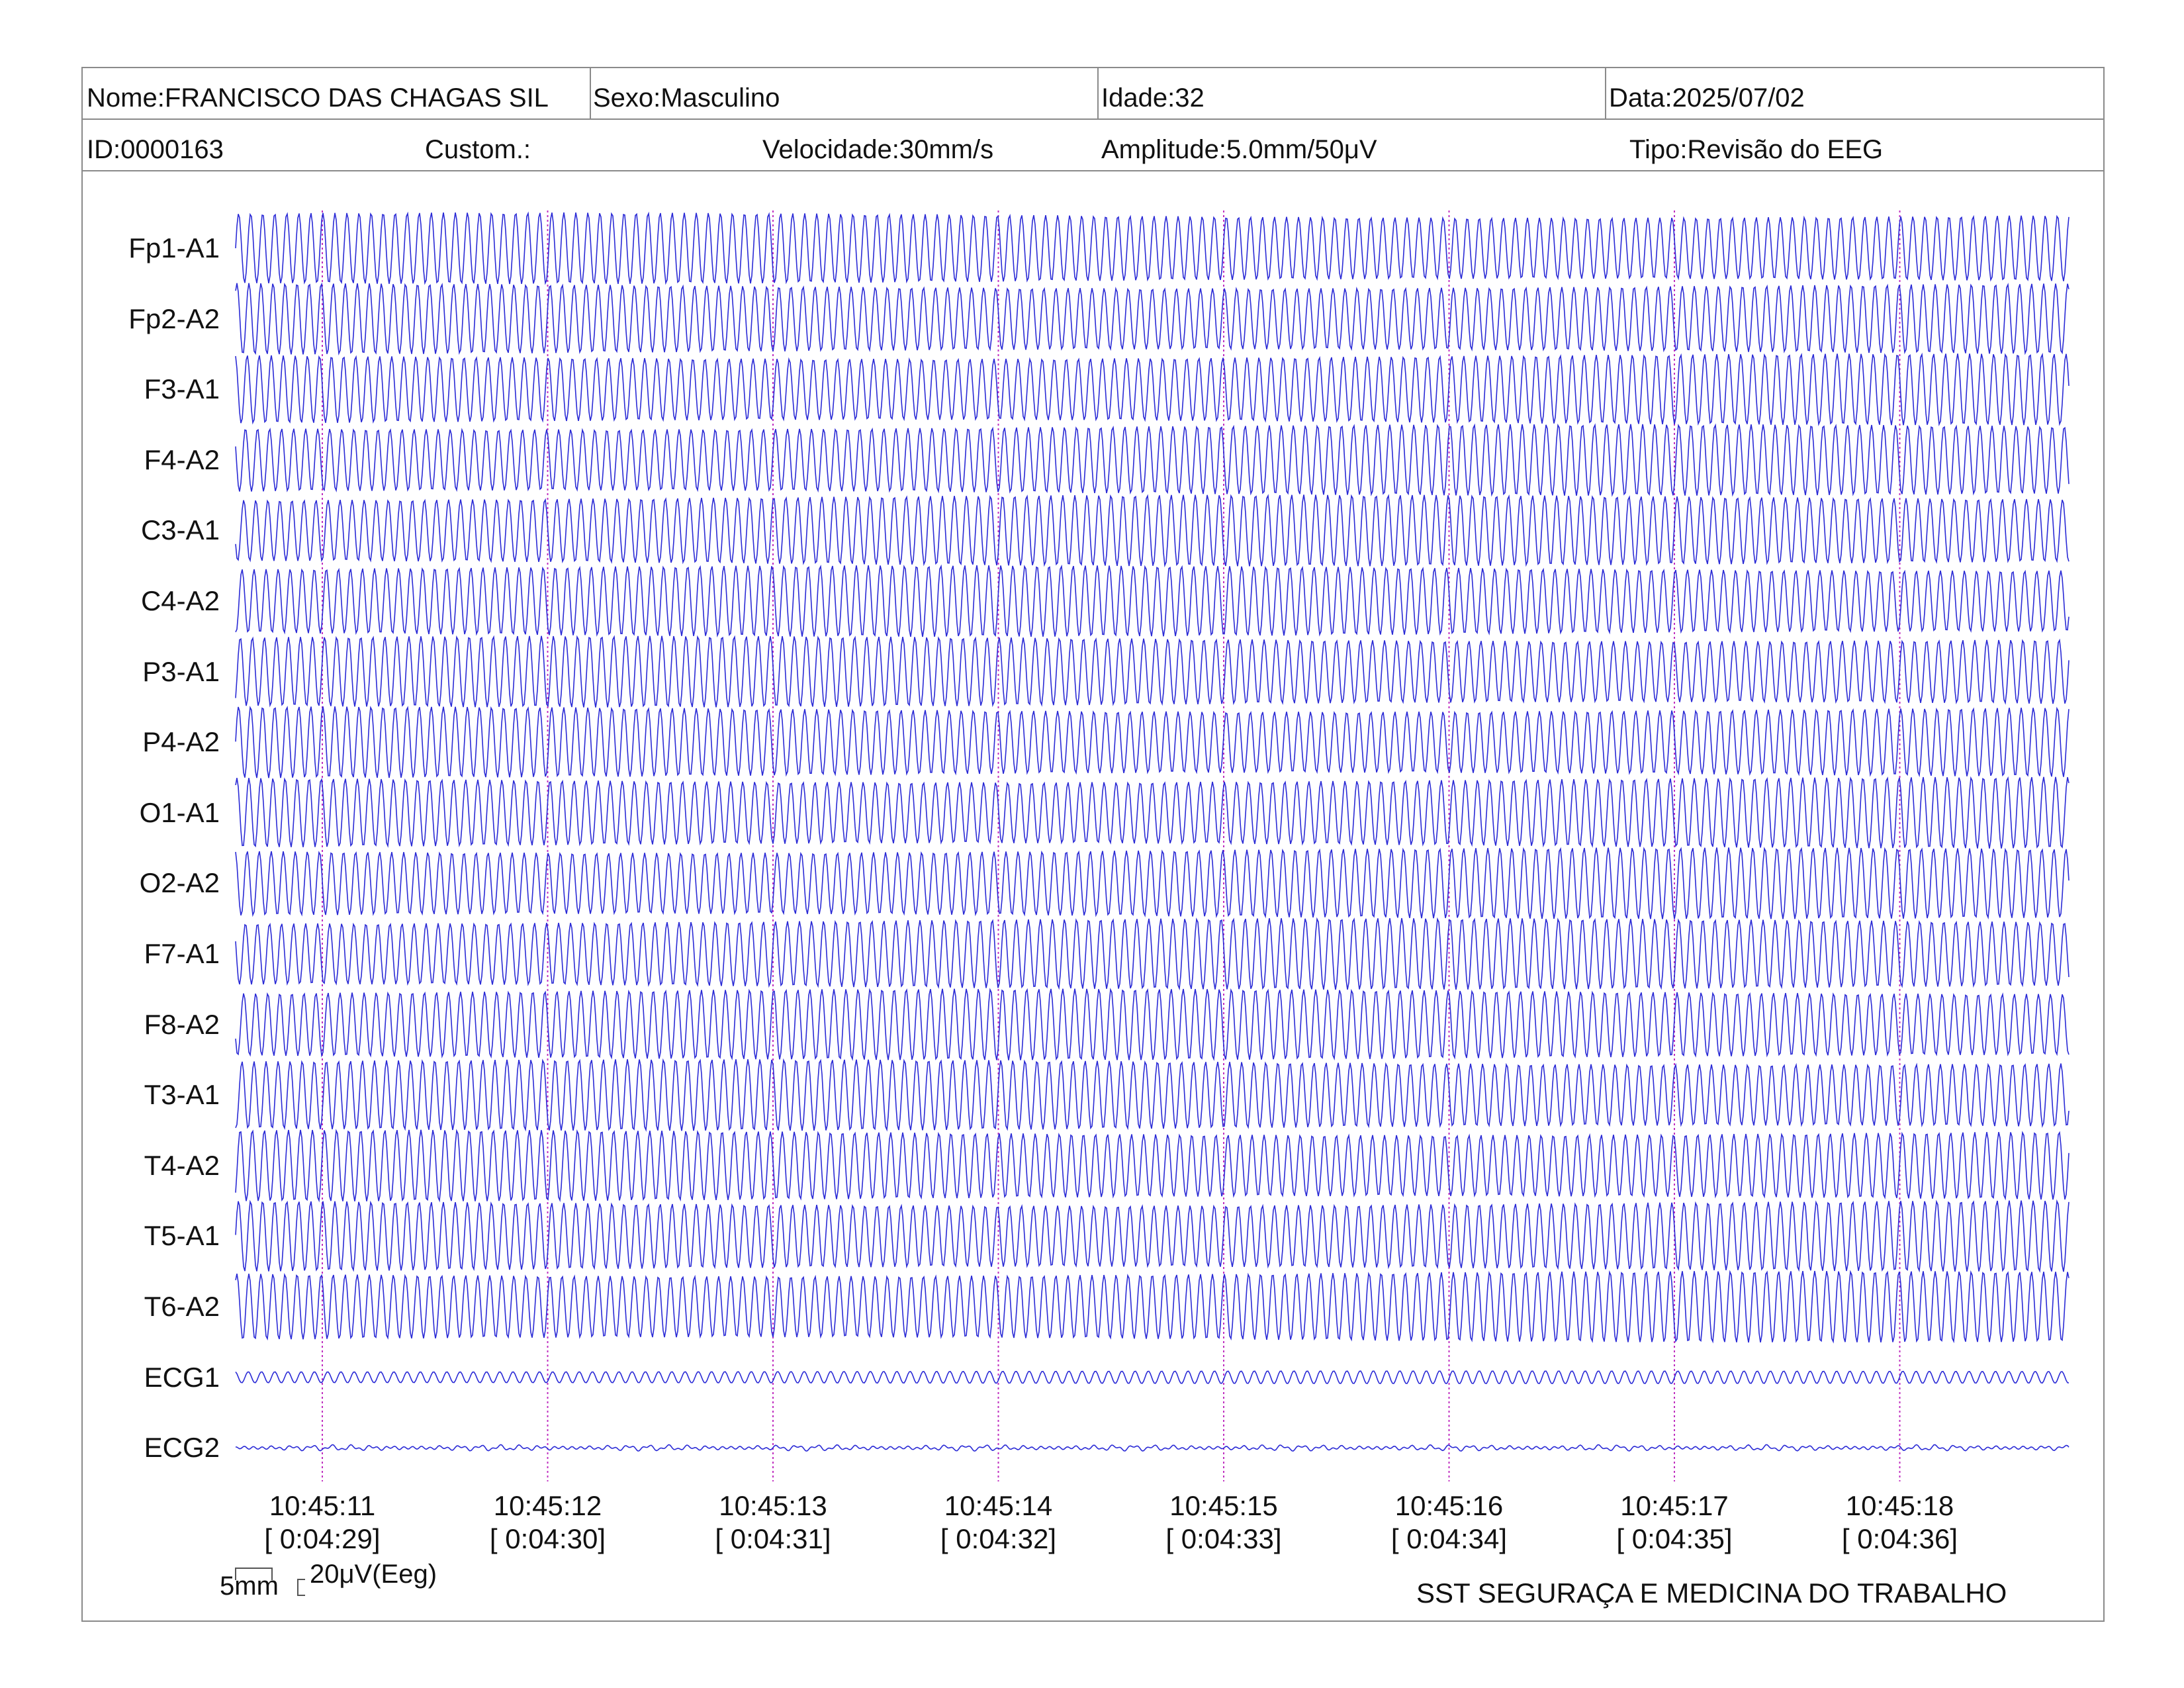  Describe the element at coordinates (1707, 98) in the screenshot. I see `exam-date: Data:2025/07/02` at that location.